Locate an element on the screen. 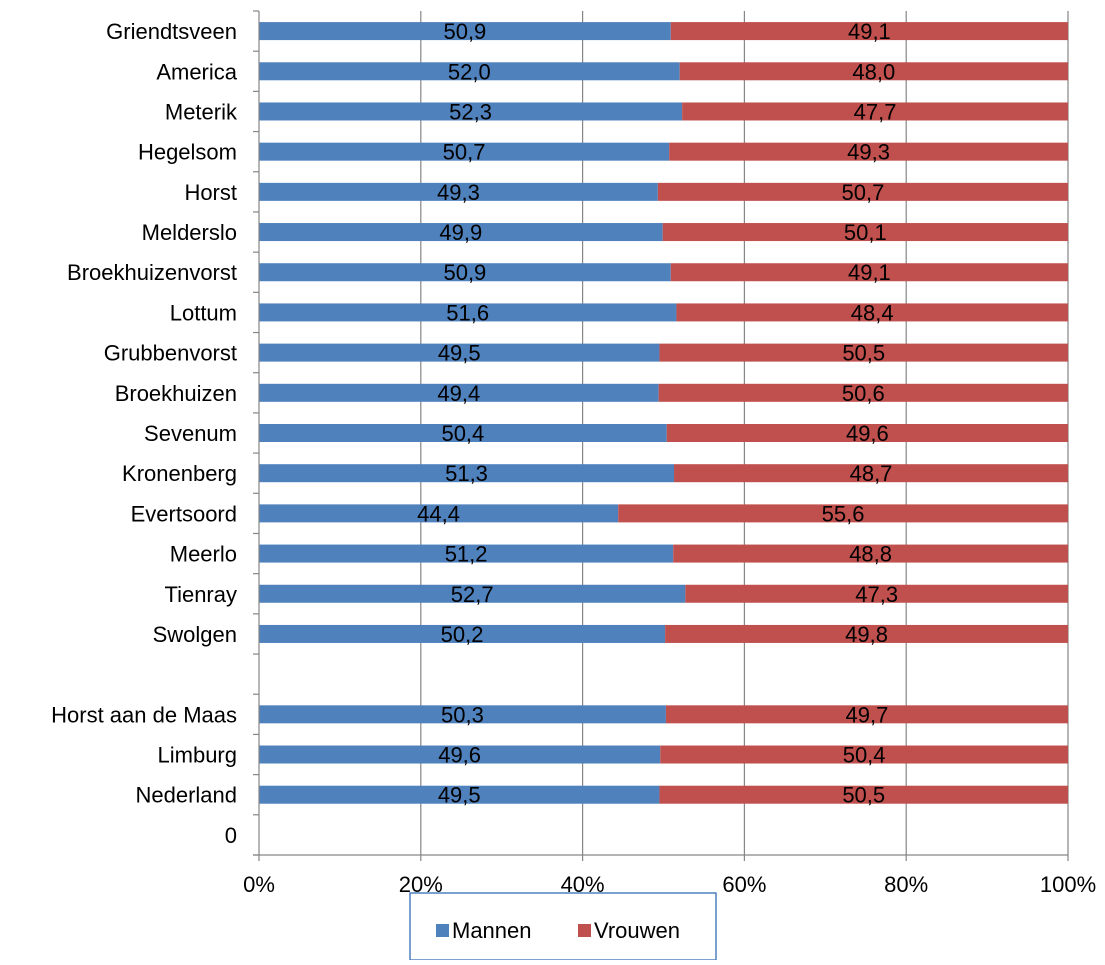 This screenshot has width=1105, height=965. legend: Mannen Vrouwen is located at coordinates (563, 926).